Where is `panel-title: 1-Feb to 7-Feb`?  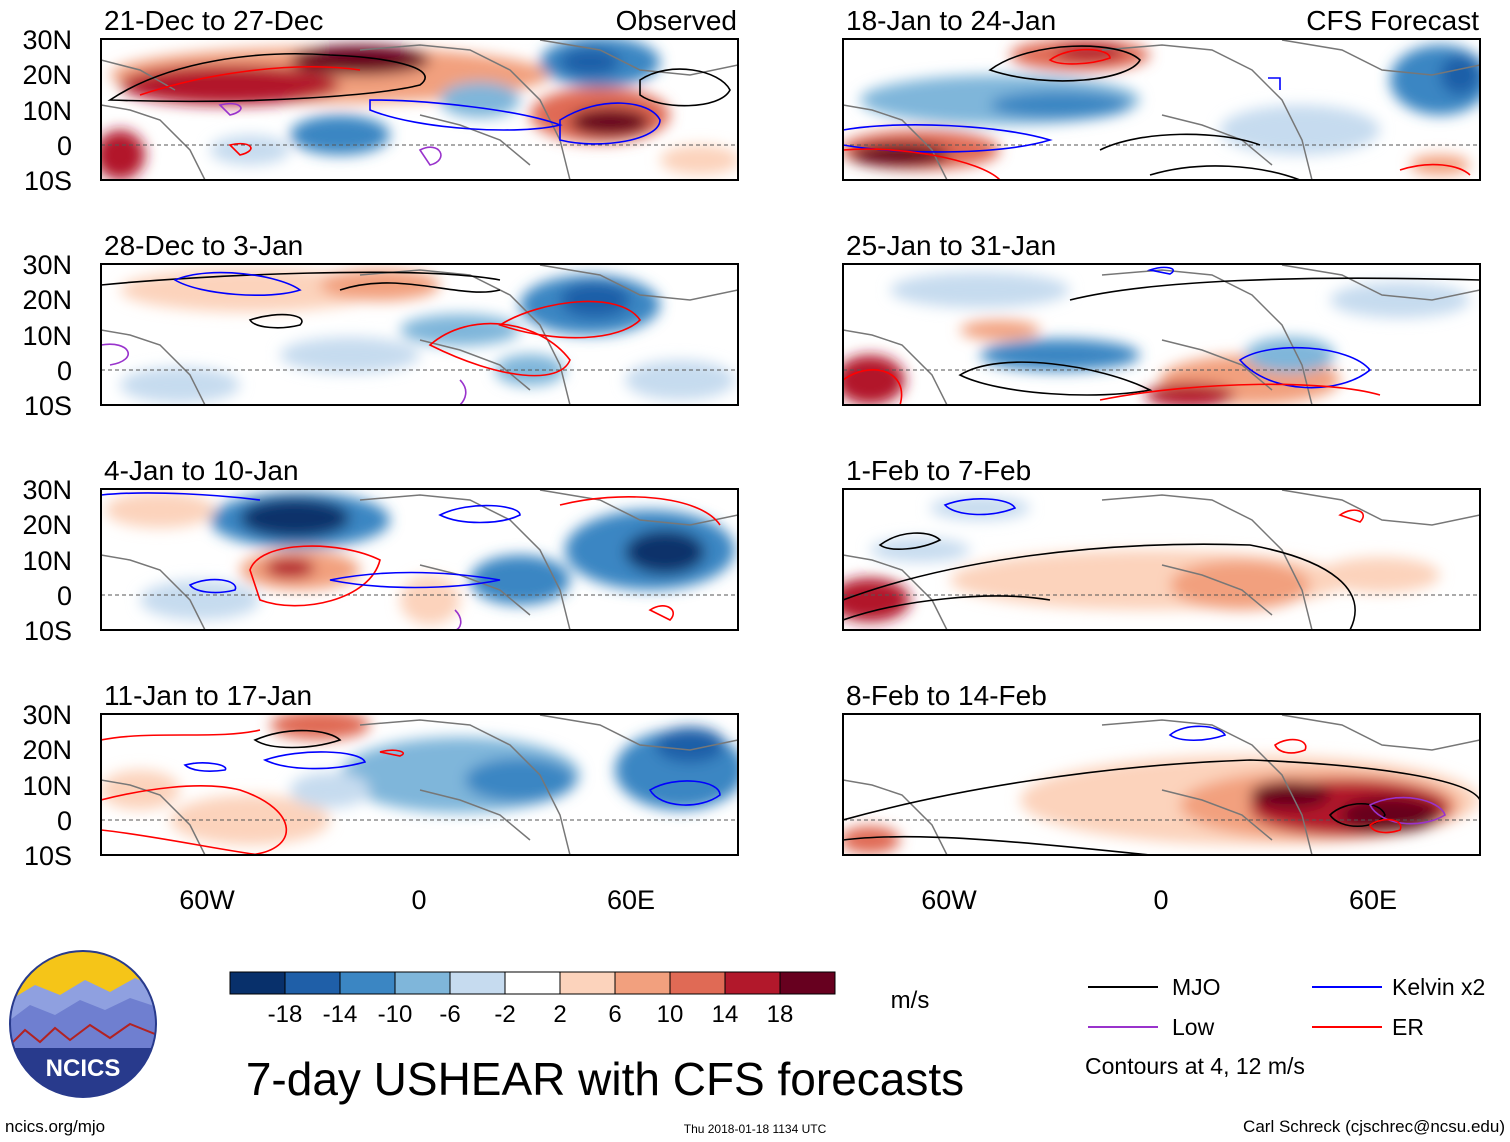
panel-title: 1-Feb to 7-Feb is located at coordinates (938, 470).